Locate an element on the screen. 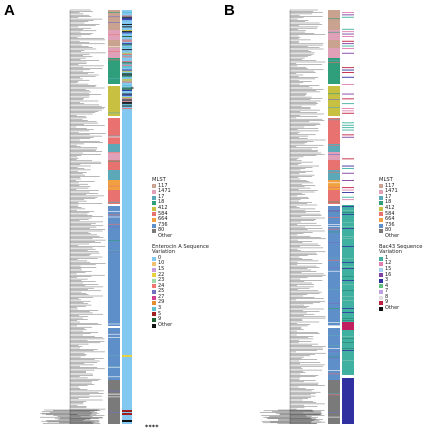  legend-label: 25 is located at coordinates (161, 291).